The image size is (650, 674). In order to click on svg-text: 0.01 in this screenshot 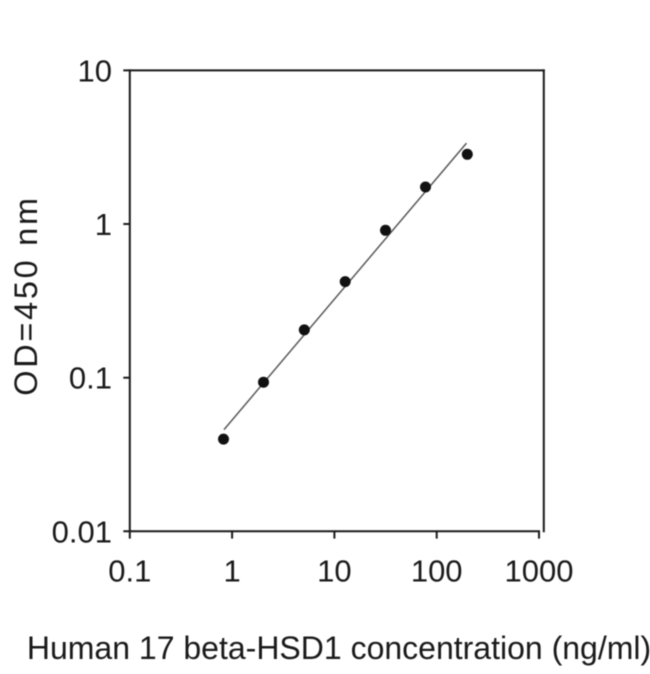, I will do `click(82, 531)`.